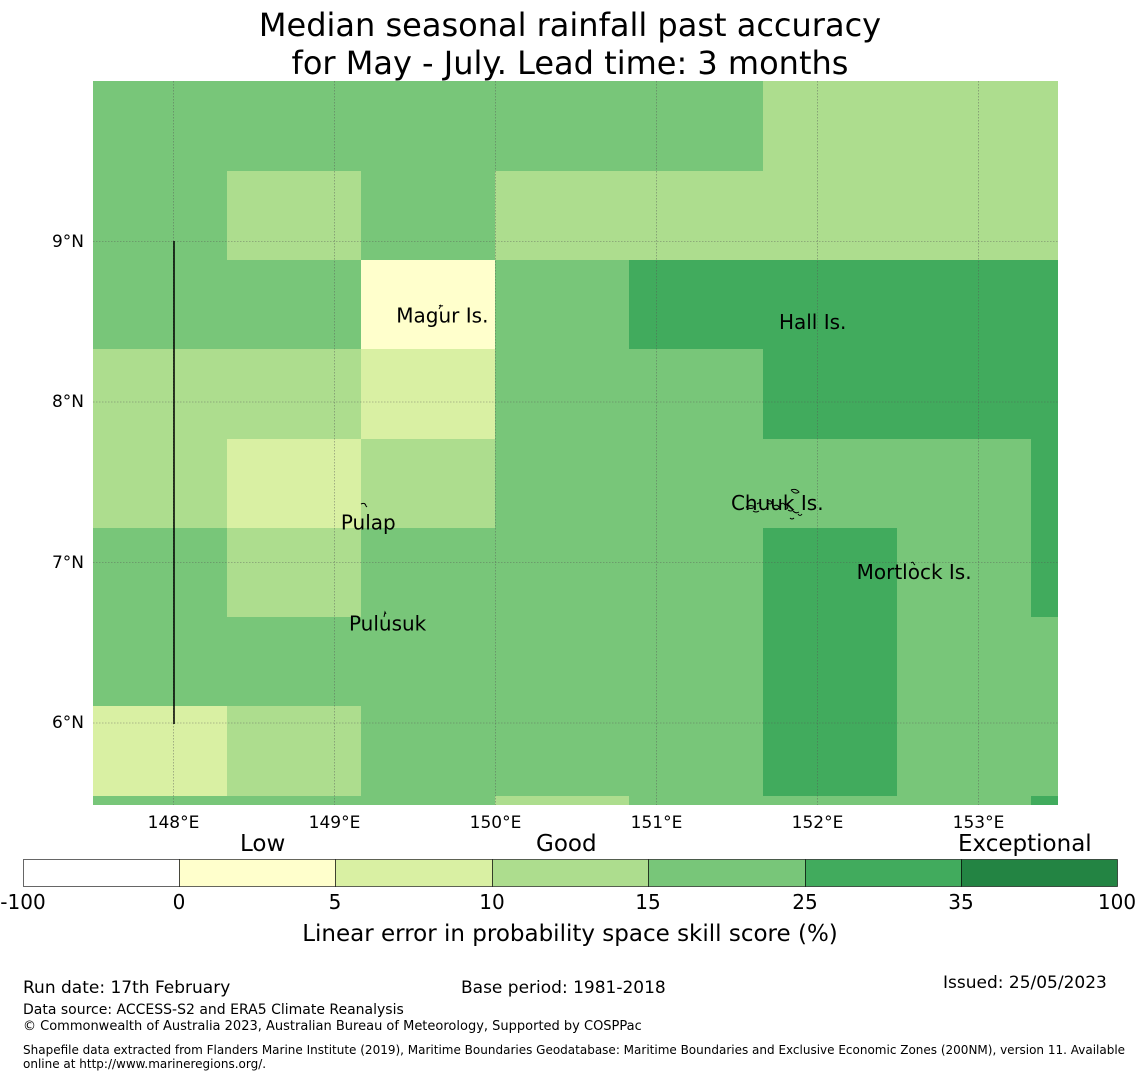 Image resolution: width=1140 pixels, height=1080 pixels. What do you see at coordinates (495, 823) in the screenshot?
I see `x-tick-label: 150°E` at bounding box center [495, 823].